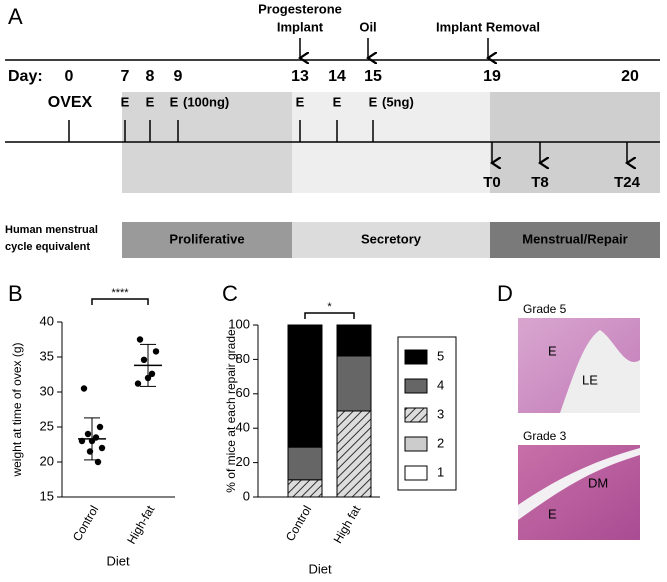 This screenshot has width=667, height=582. I want to click on legend-label: 5, so click(440, 355).